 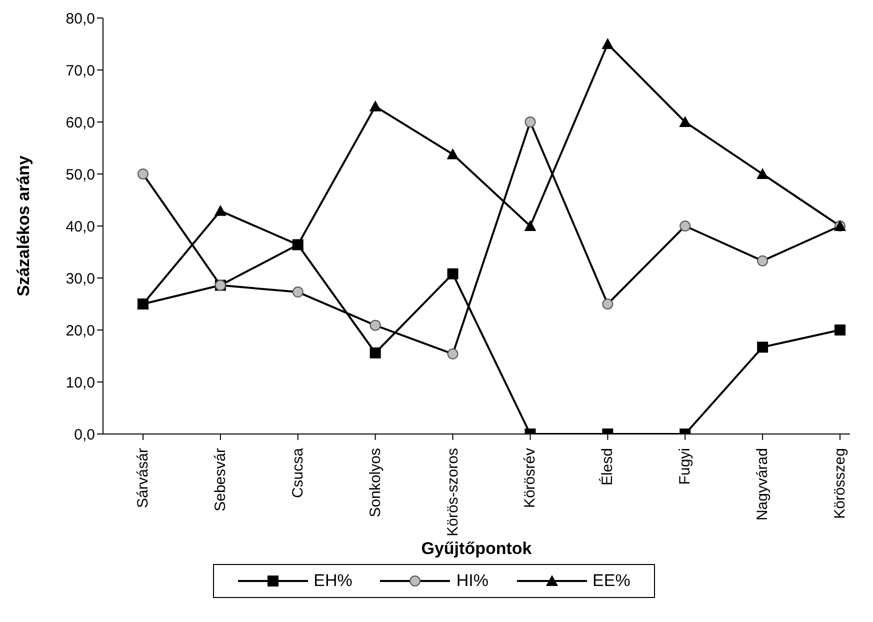 What do you see at coordinates (84, 435) in the screenshot?
I see `y-tick-label: 0,0` at bounding box center [84, 435].